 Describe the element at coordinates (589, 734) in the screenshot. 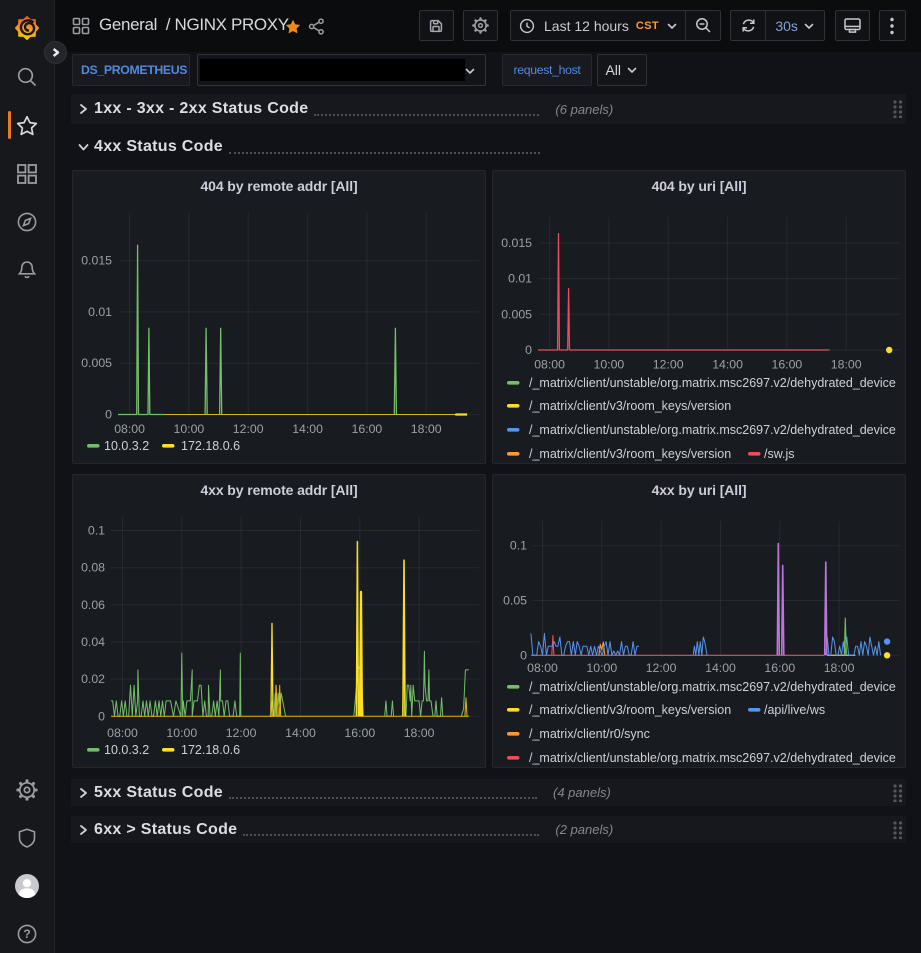

I see `svg-text: /_matrix/client/r0/sync` at that location.